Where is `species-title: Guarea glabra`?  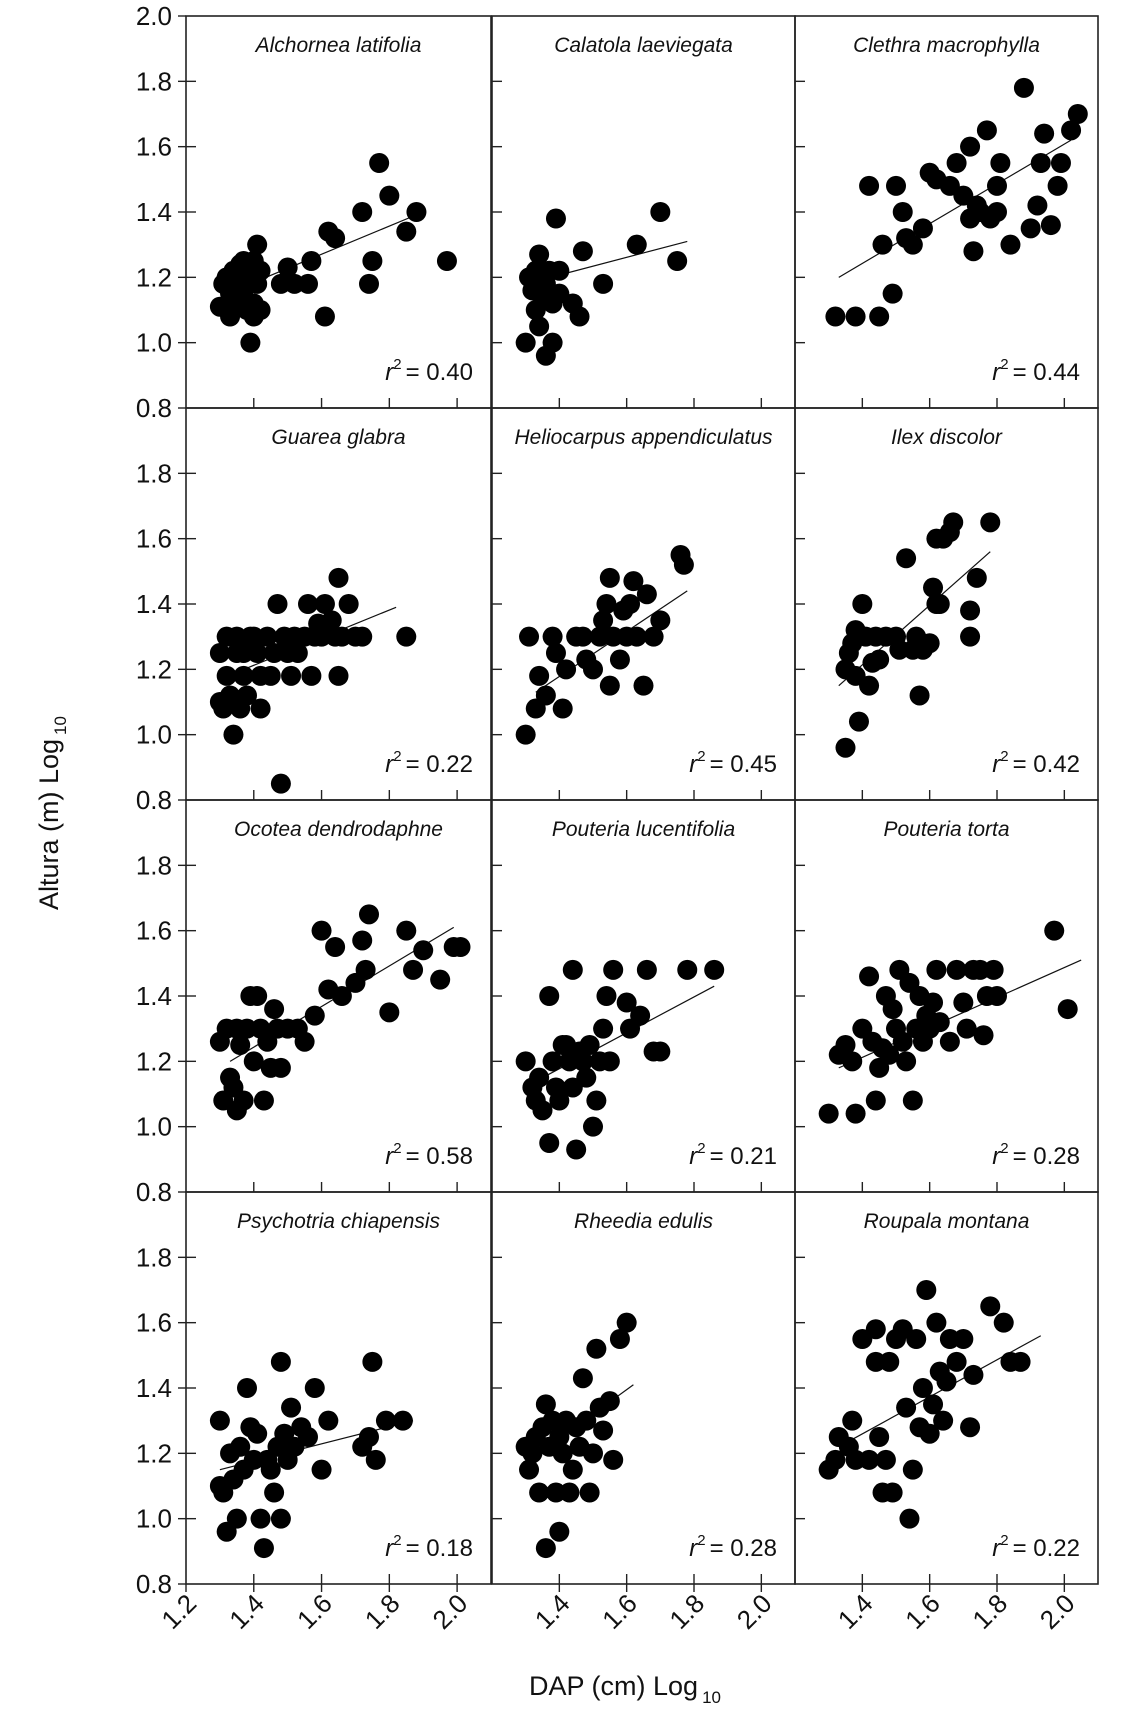 species-title: Guarea glabra is located at coordinates (338, 437).